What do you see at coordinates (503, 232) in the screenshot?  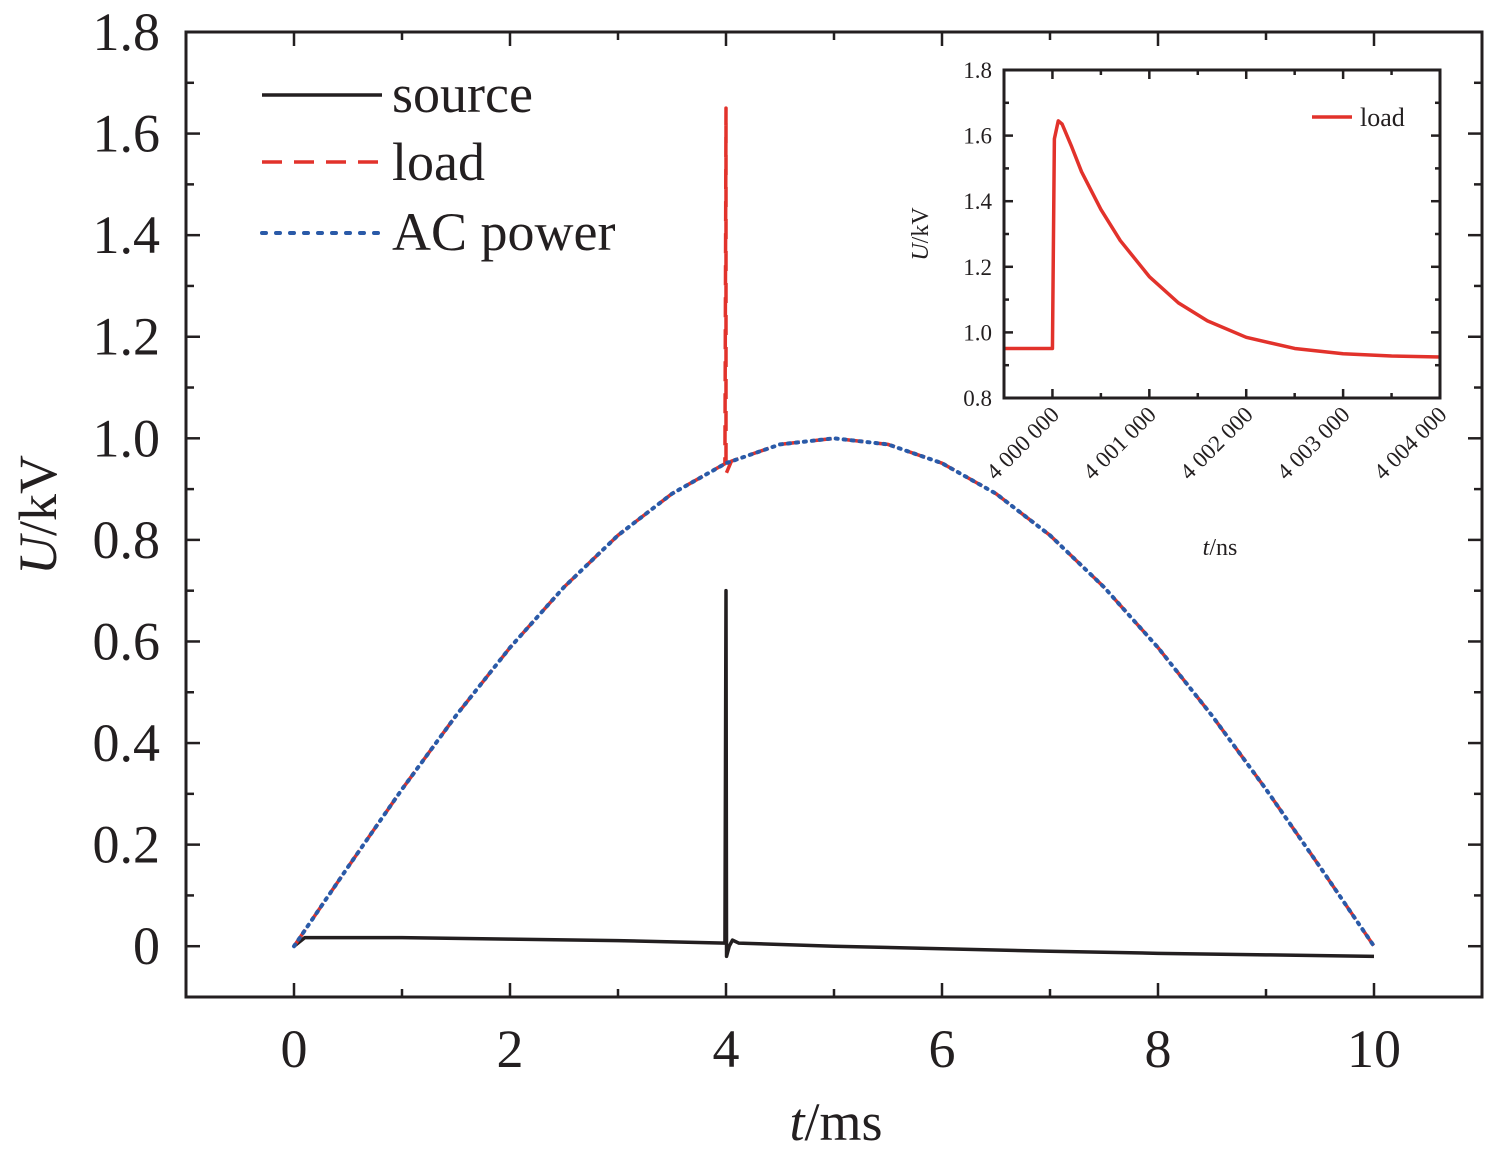 I see `legend-label-ac-power: AC power` at bounding box center [503, 232].